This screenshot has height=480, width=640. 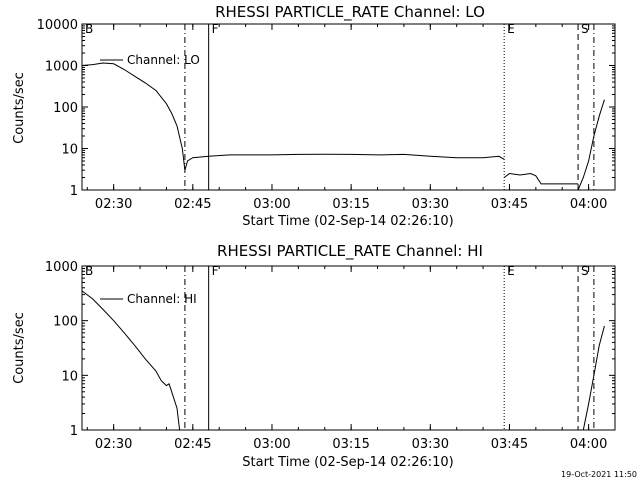 I want to click on chart-title: RHESSI PARTICLE_RATE Channel: HI, so click(x=350, y=251).